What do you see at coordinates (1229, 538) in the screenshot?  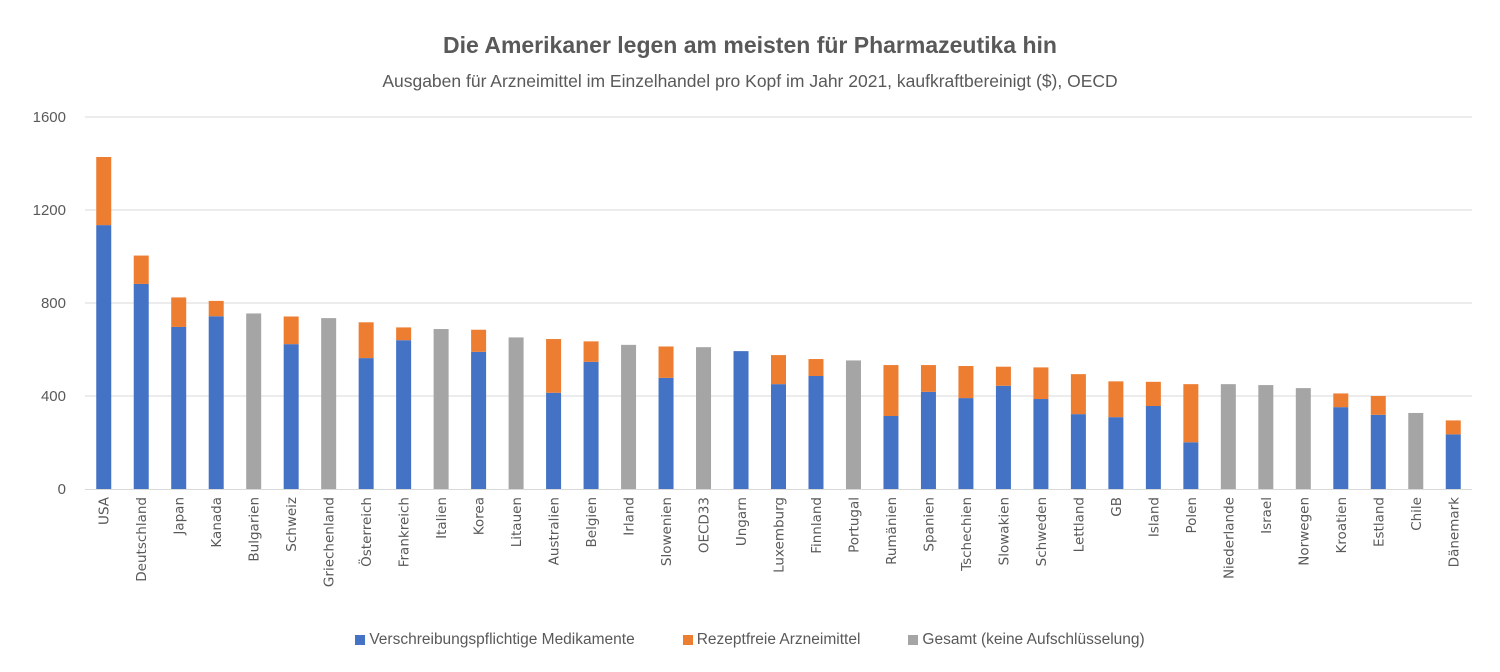 I see `x-tick-label-niederlande: Niederlande` at bounding box center [1229, 538].